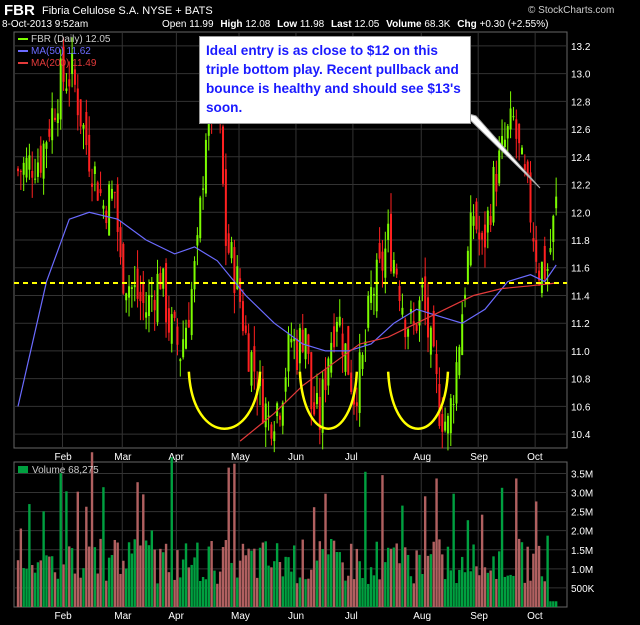 Image resolution: width=640 pixels, height=625 pixels. Describe the element at coordinates (514, 24) in the screenshot. I see `chg-value: +0.30 (+2.55%)` at that location.